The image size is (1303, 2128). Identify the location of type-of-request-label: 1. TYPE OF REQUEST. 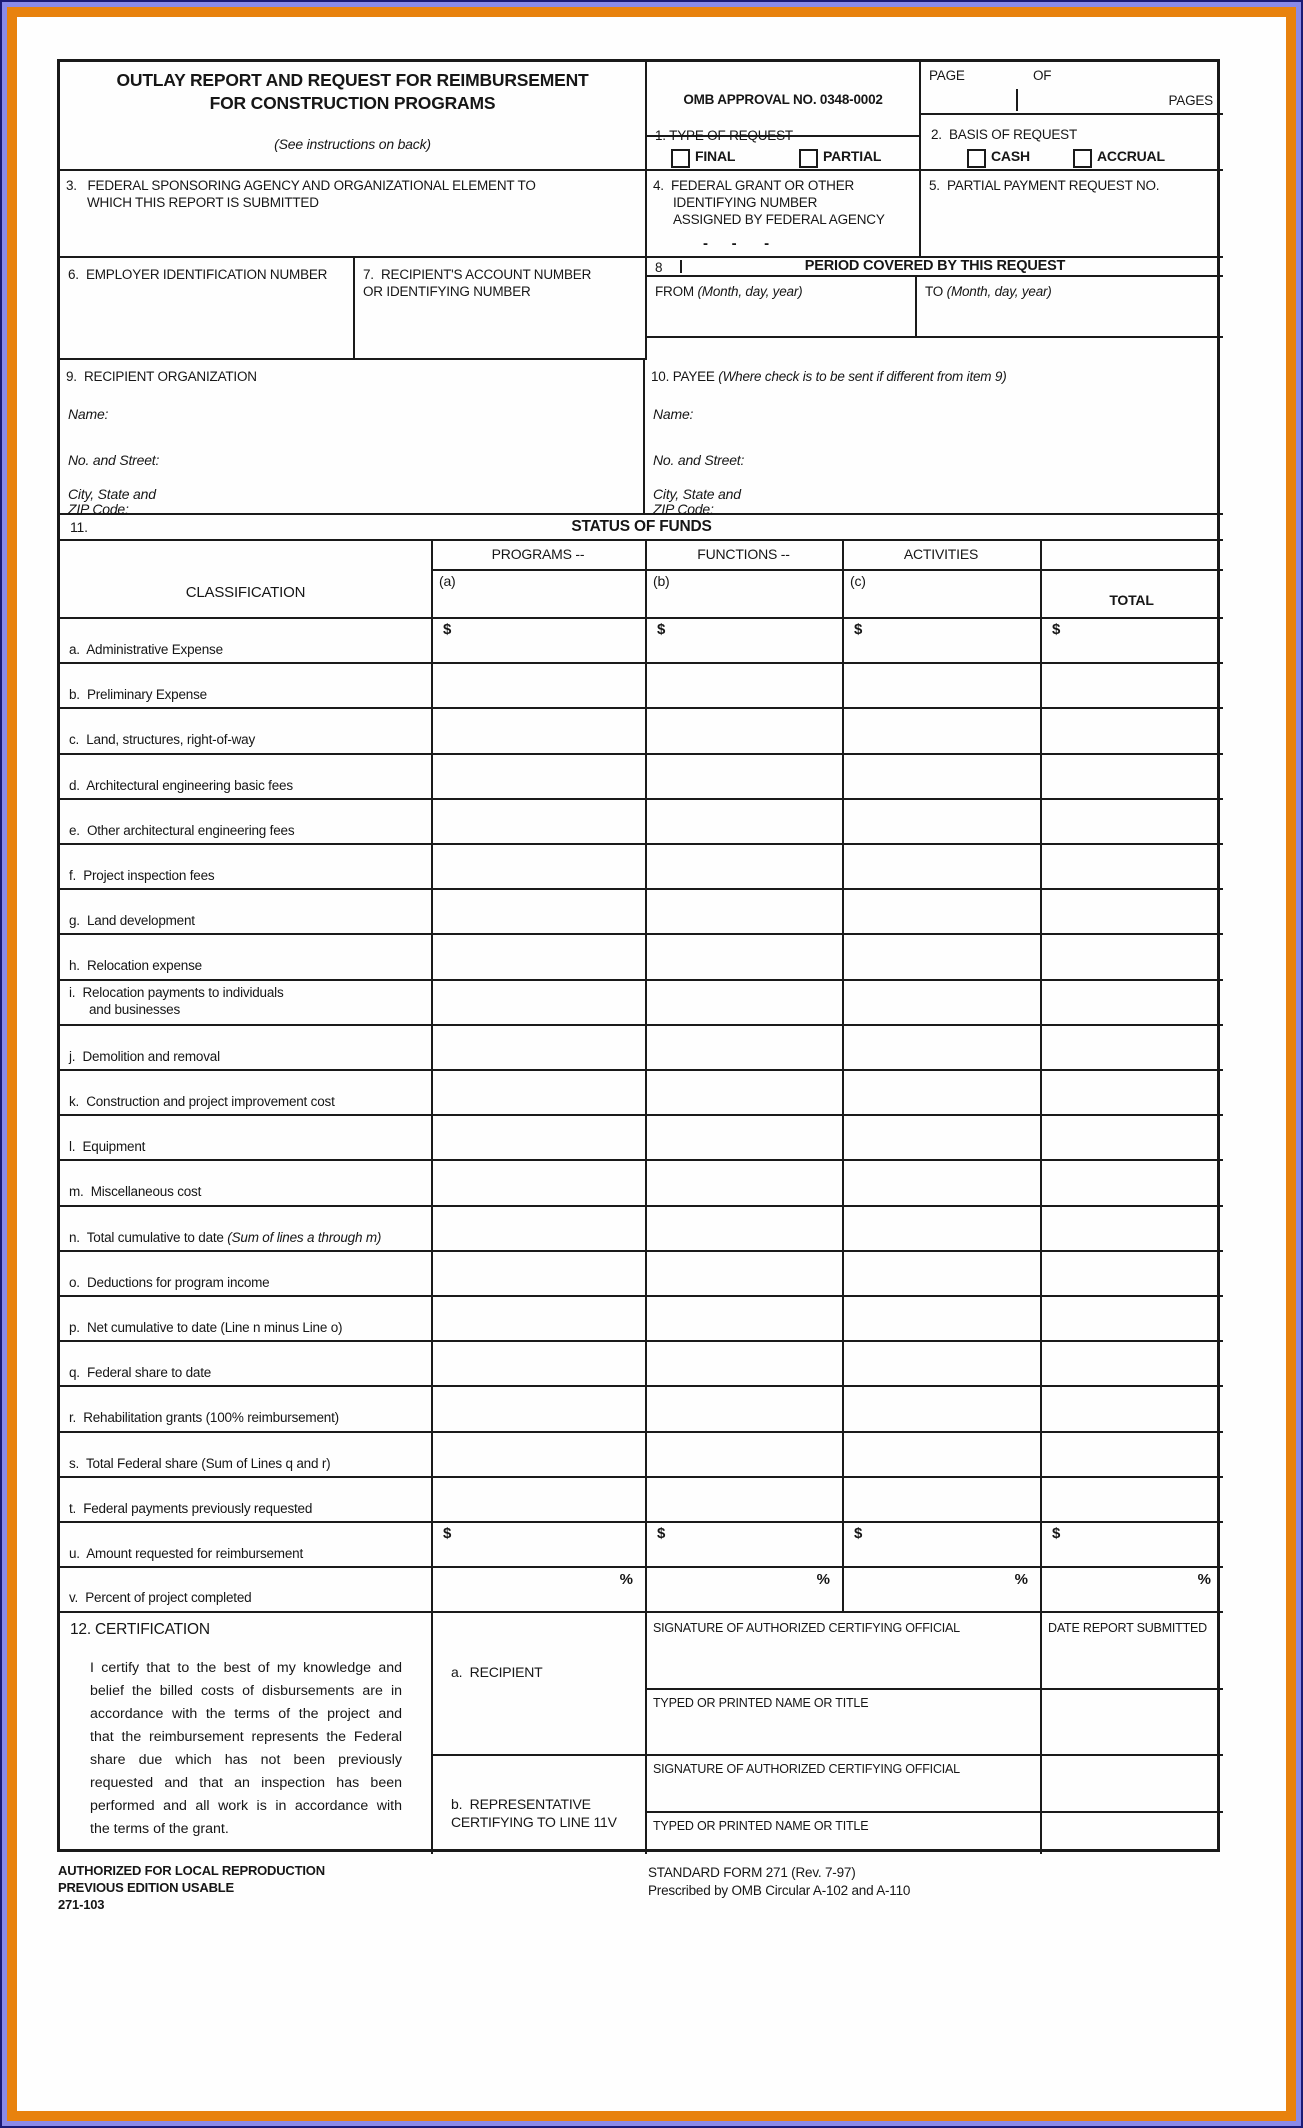
(724, 135).